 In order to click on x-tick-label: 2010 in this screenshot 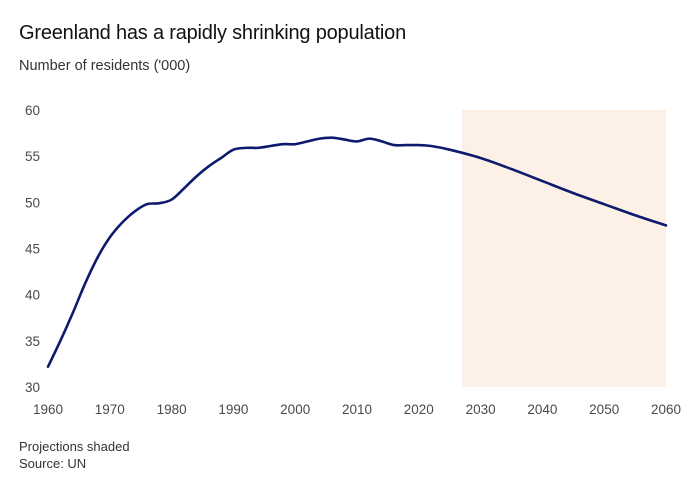, I will do `click(357, 409)`.